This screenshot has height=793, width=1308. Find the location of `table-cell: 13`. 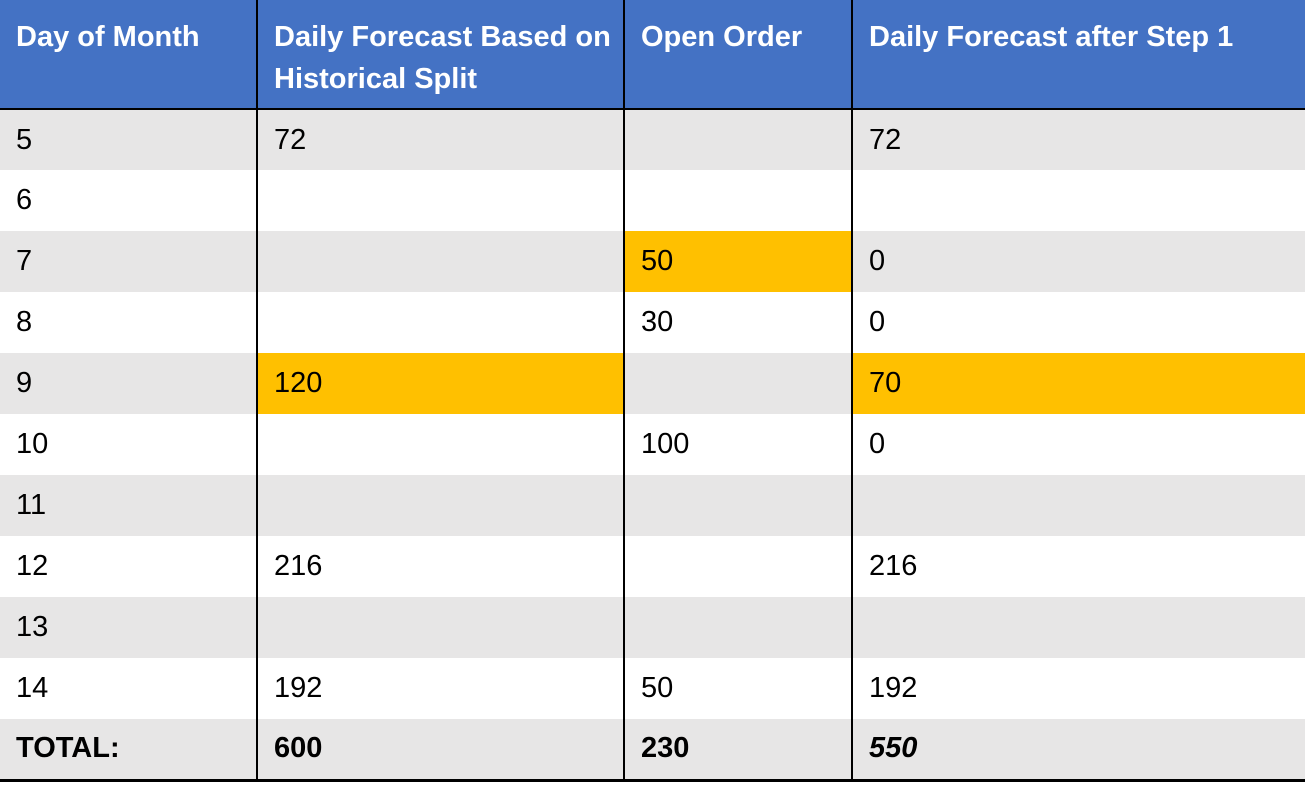

table-cell: 13 is located at coordinates (128, 627).